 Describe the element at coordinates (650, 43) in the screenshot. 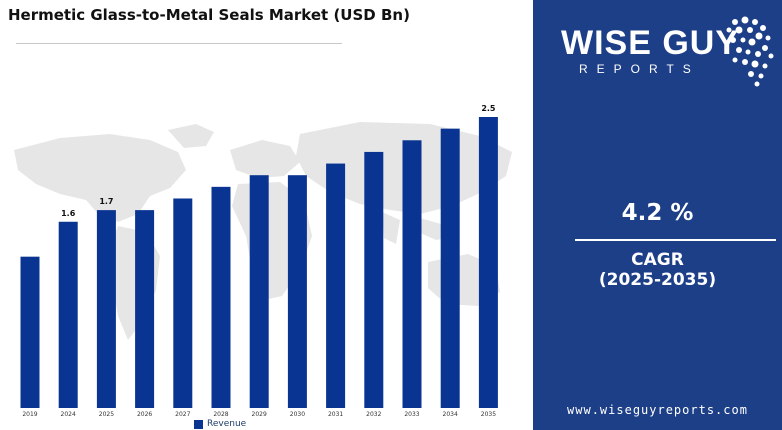

I see `logo-wordmark: WISE GUY` at that location.